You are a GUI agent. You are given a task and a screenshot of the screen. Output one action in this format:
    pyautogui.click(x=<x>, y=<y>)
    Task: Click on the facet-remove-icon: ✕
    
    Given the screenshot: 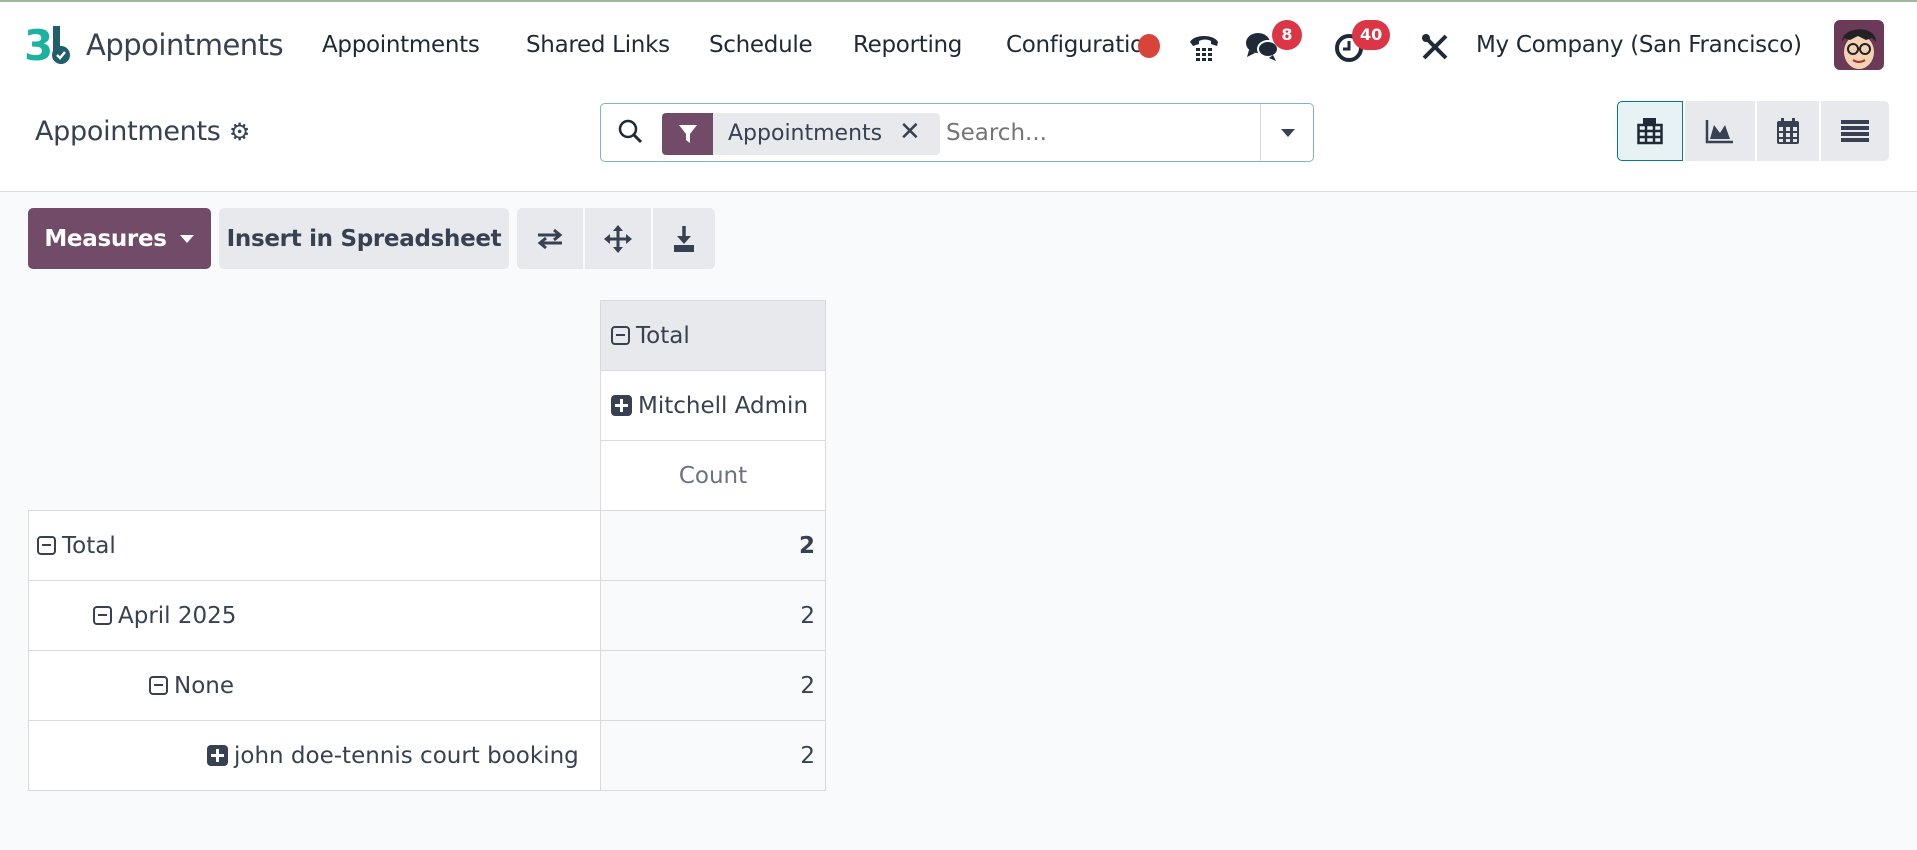 What is the action you would take?
    pyautogui.click(x=910, y=132)
    